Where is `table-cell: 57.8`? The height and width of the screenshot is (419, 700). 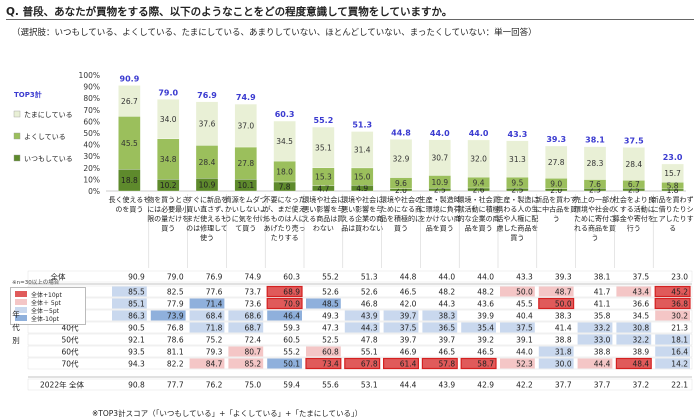 table-cell: 57.8 is located at coordinates (446, 364).